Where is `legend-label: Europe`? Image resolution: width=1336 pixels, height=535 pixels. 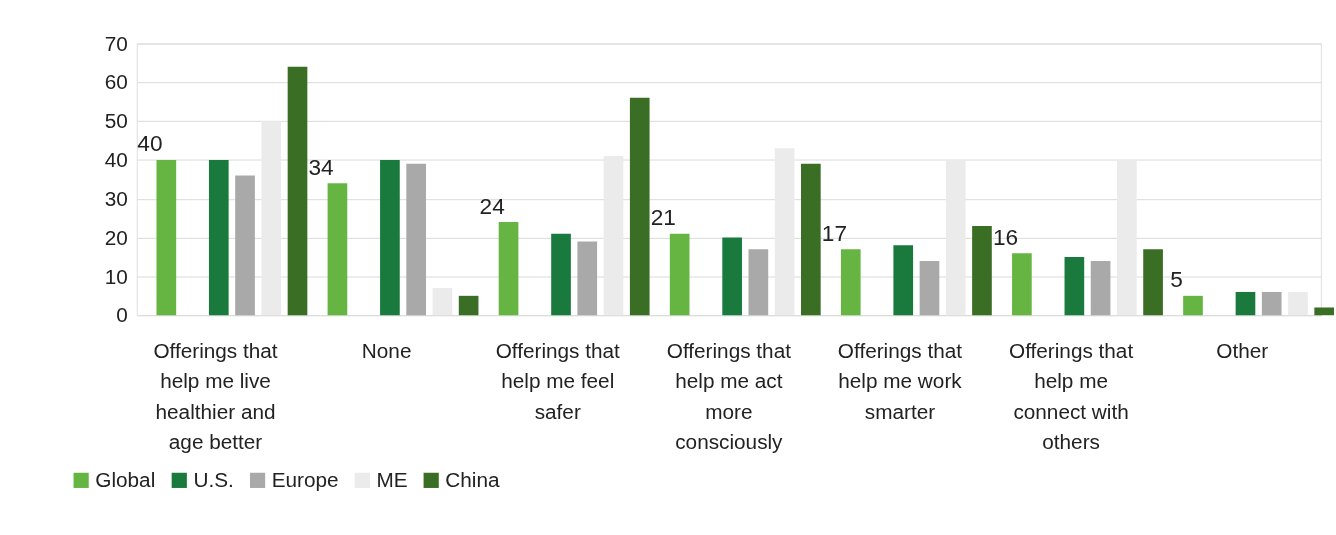
legend-label: Europe is located at coordinates (305, 479).